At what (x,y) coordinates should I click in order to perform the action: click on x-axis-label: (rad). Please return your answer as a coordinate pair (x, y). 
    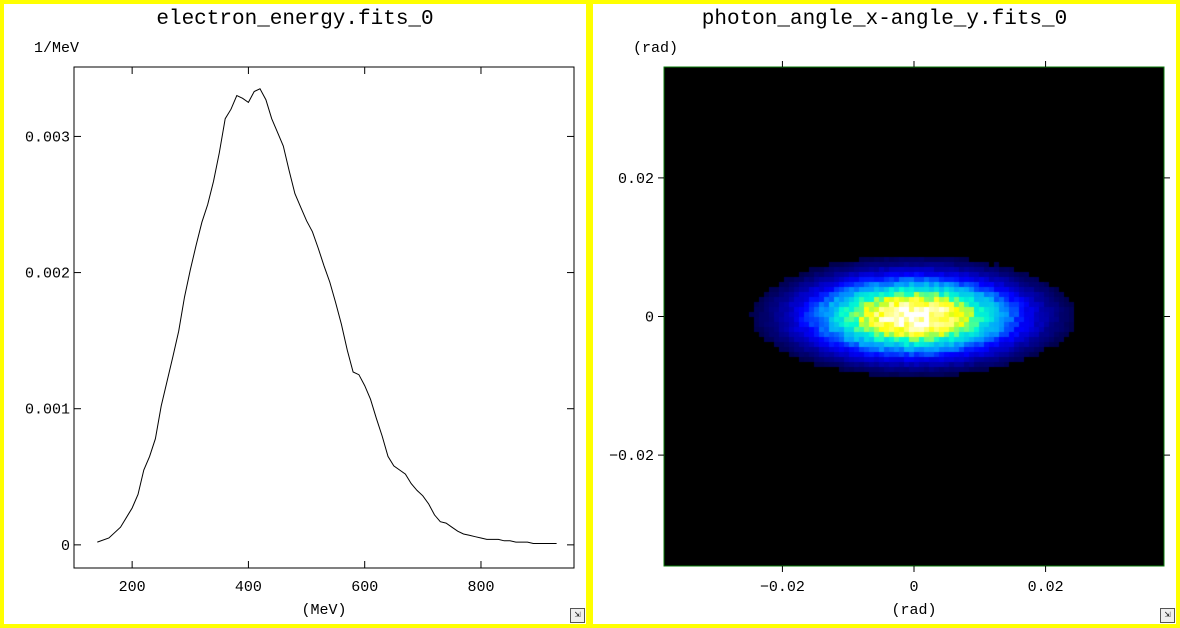
    Looking at the image, I should click on (913, 610).